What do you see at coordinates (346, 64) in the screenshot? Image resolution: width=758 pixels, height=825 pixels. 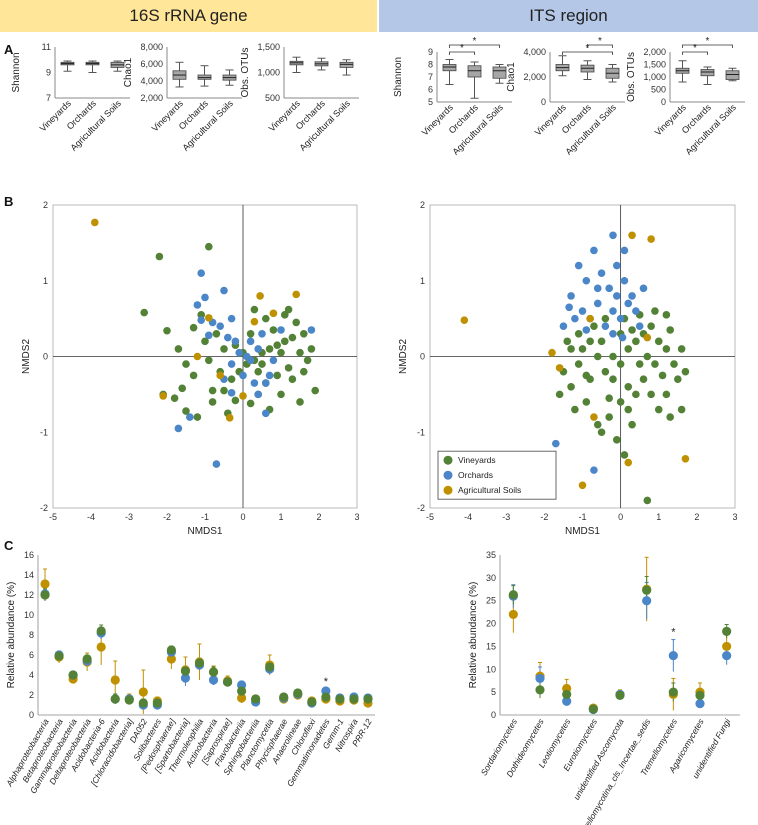 I see `box-16s-otus-box` at bounding box center [346, 64].